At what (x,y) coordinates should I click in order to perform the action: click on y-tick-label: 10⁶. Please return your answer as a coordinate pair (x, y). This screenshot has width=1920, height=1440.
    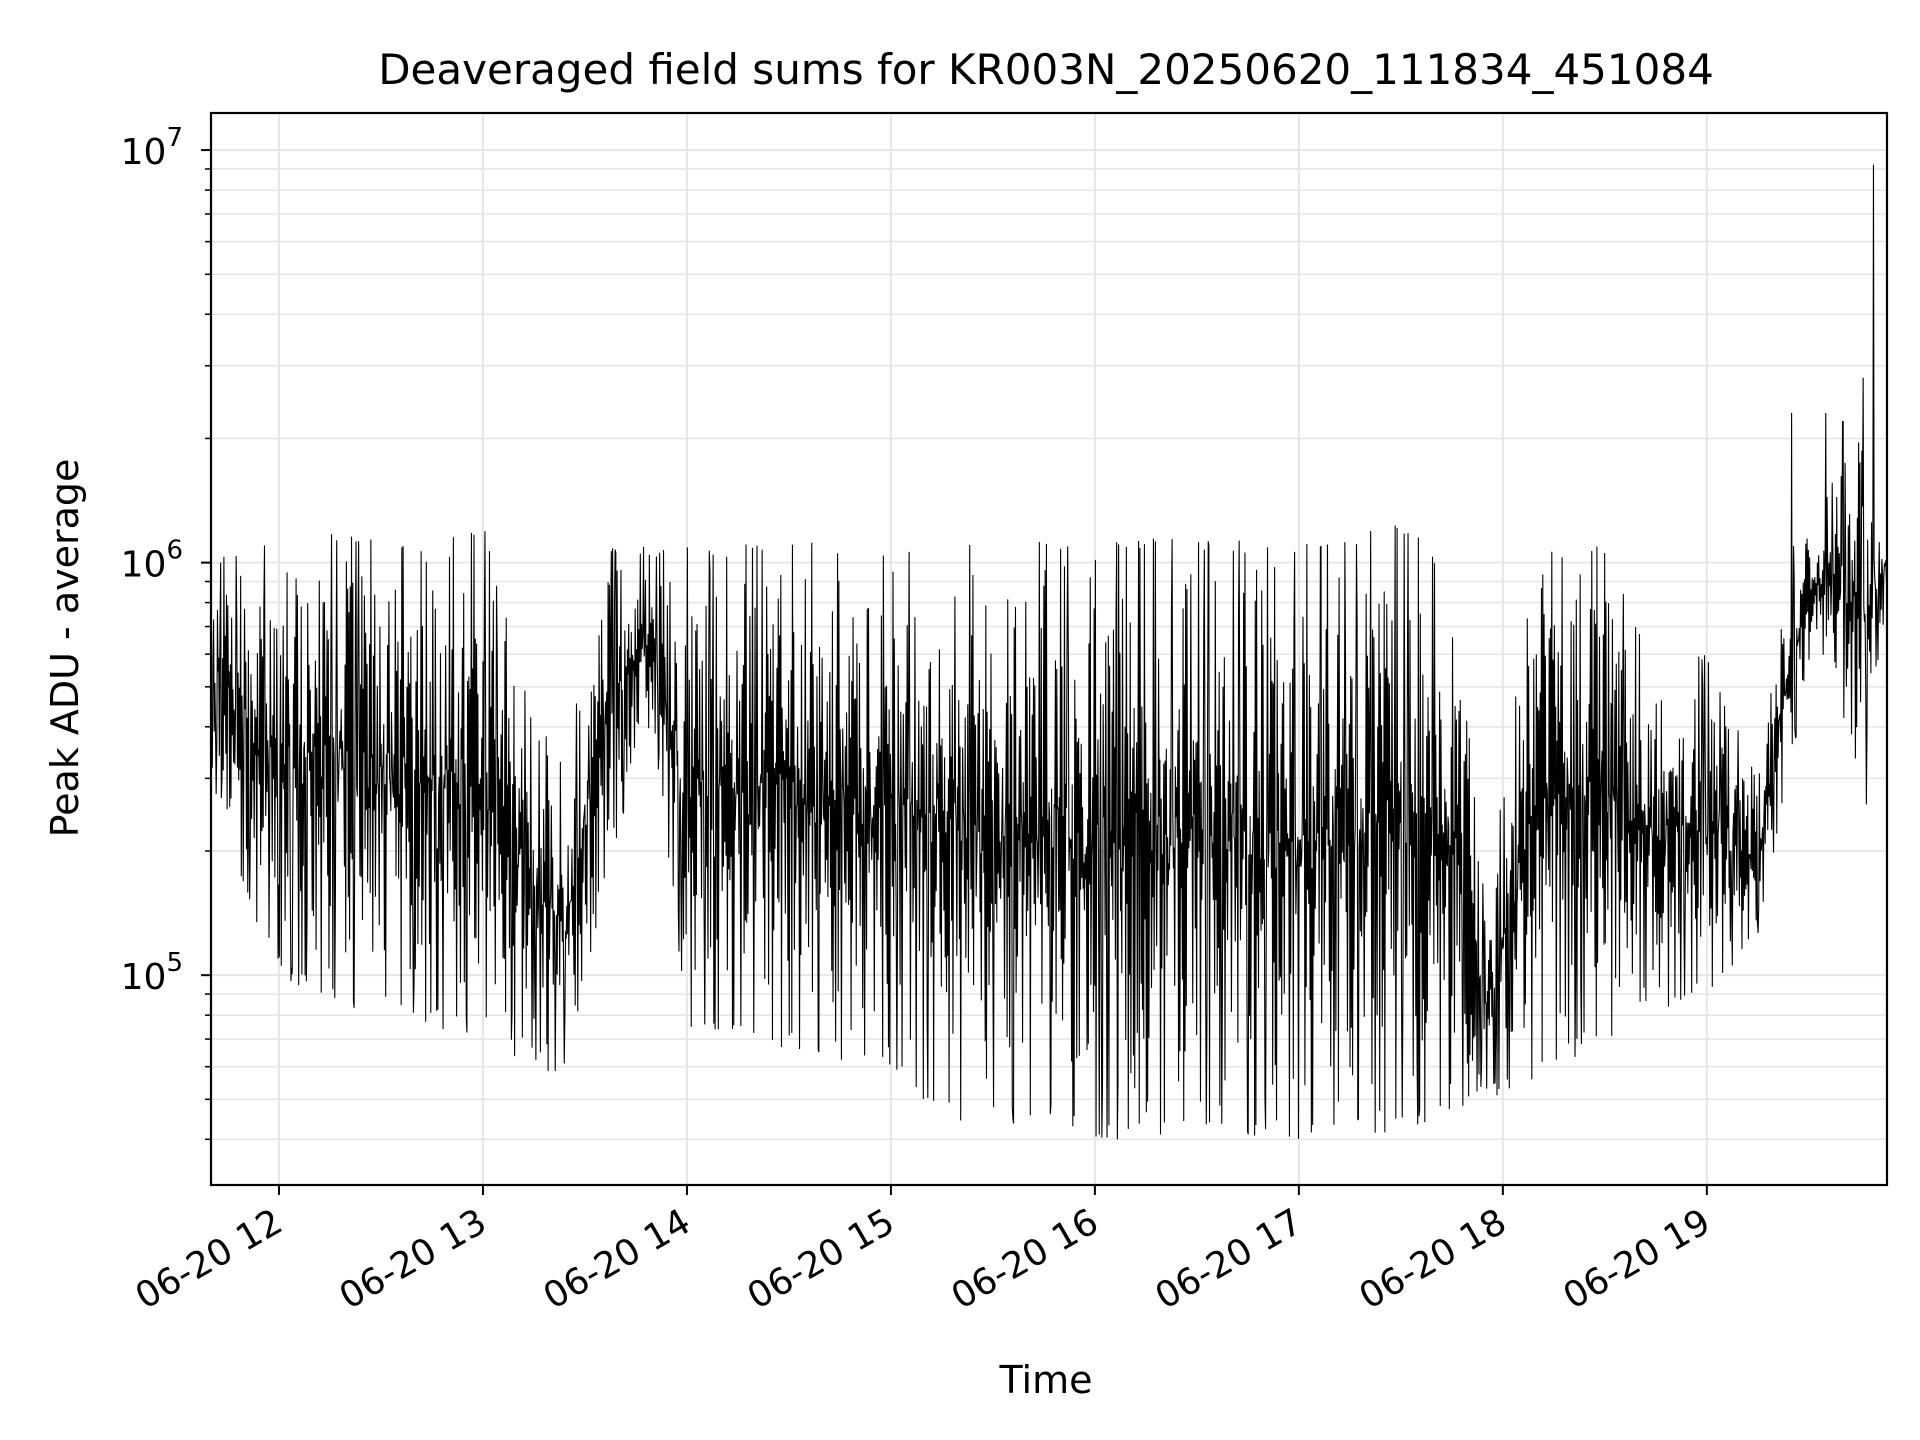
    Looking at the image, I should click on (152, 561).